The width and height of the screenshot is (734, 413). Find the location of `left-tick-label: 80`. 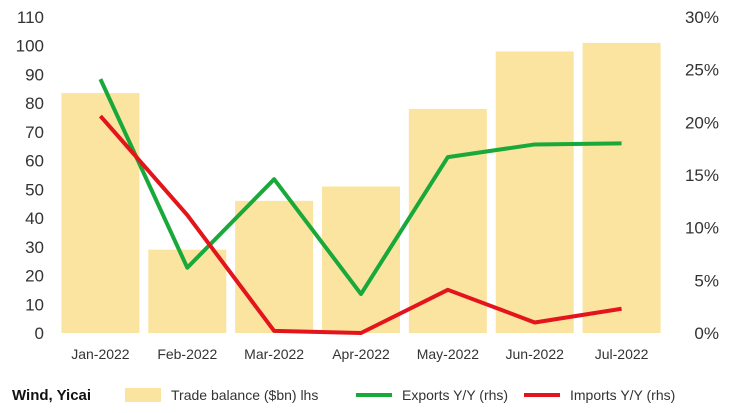

left-tick-label: 80 is located at coordinates (34, 103).